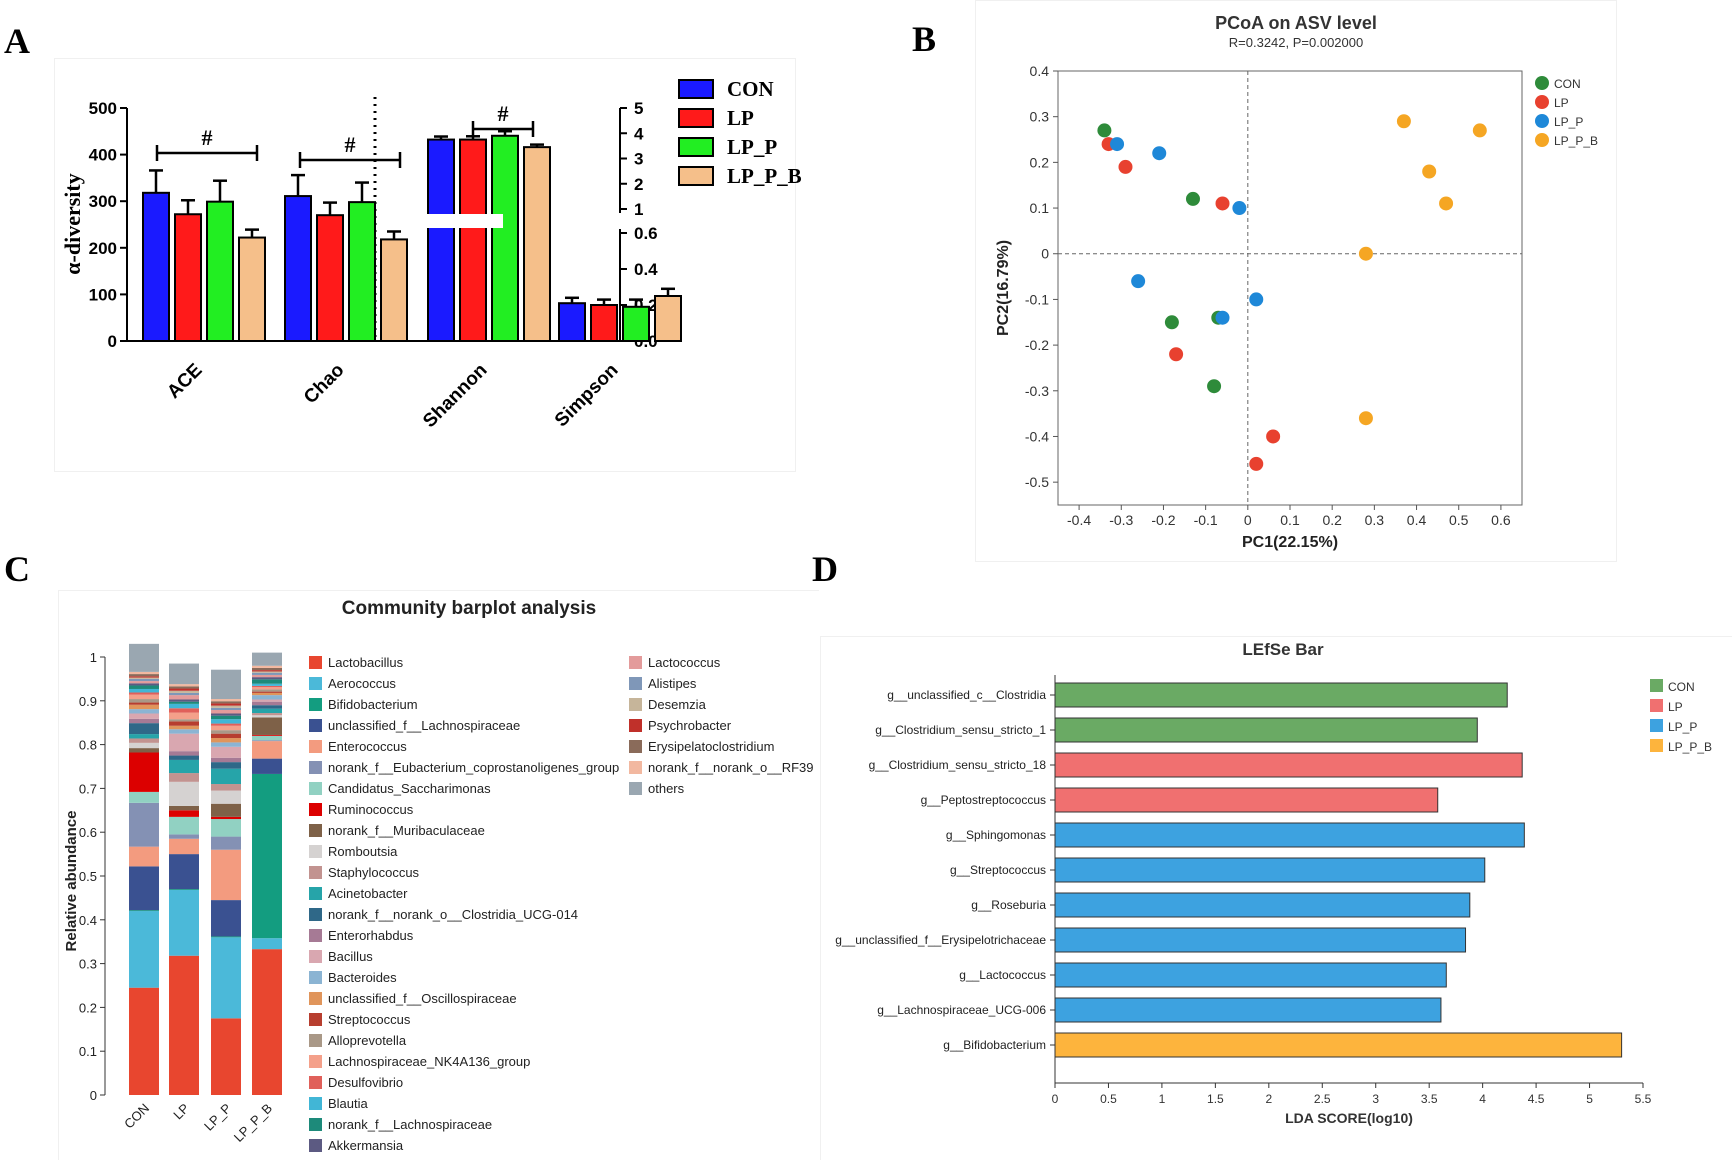 The width and height of the screenshot is (1732, 1160). Describe the element at coordinates (639, 133) in the screenshot. I see `right-upper-tick-label: 4` at that location.